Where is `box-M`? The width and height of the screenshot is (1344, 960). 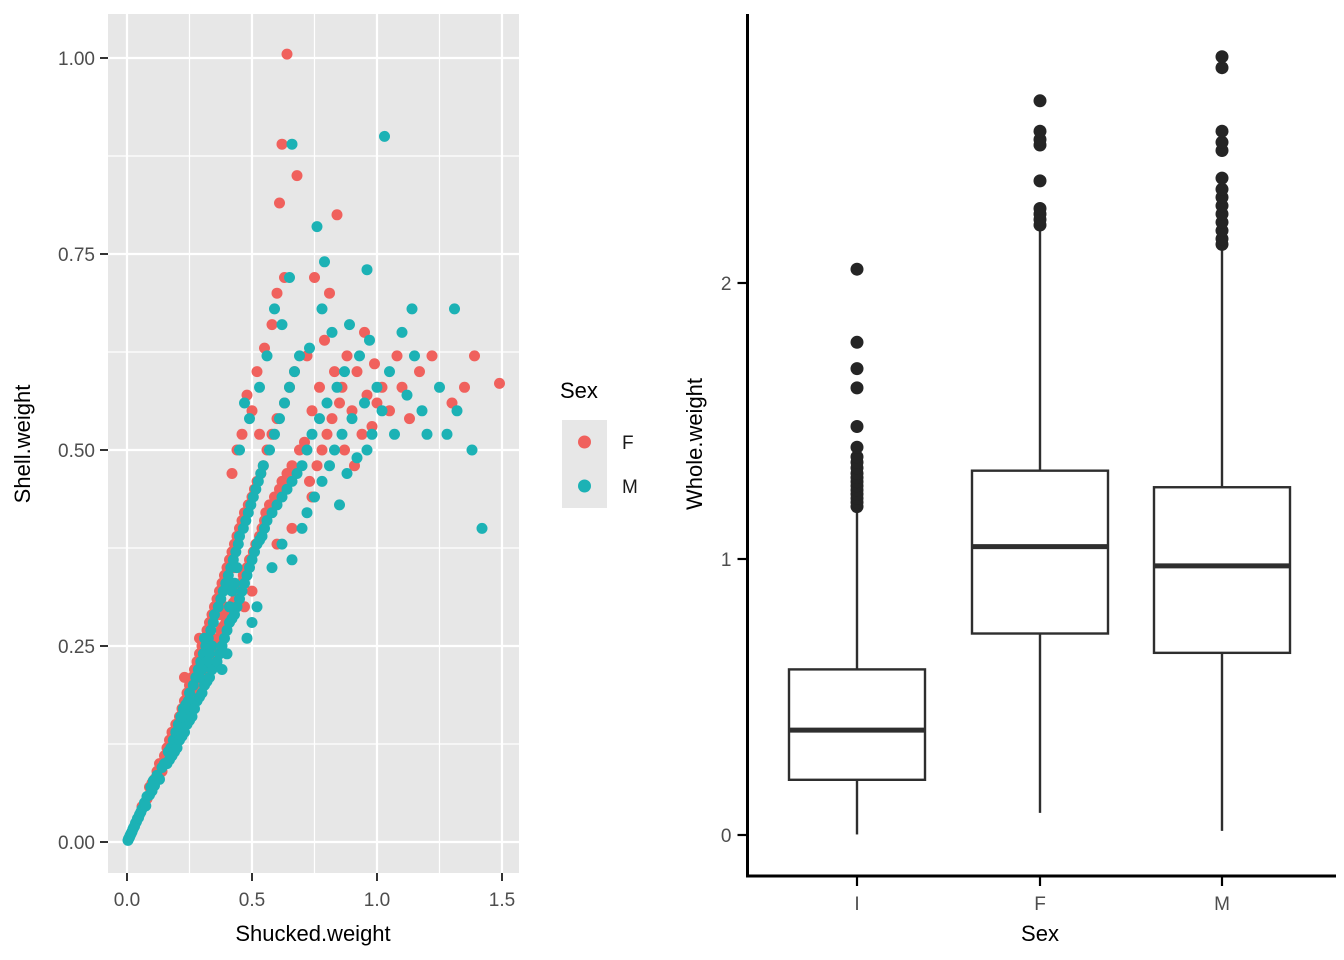
box-M is located at coordinates (1222, 570).